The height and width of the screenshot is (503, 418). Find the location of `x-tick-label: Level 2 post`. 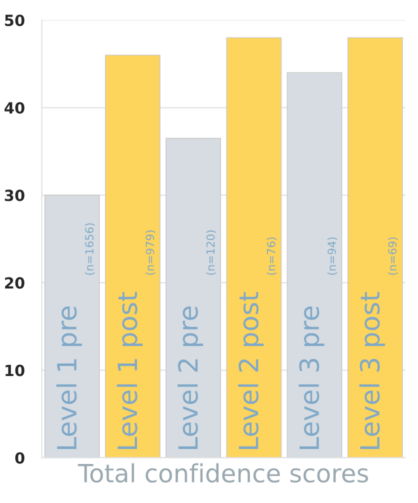

x-tick-label: Level 2 post is located at coordinates (251, 371).